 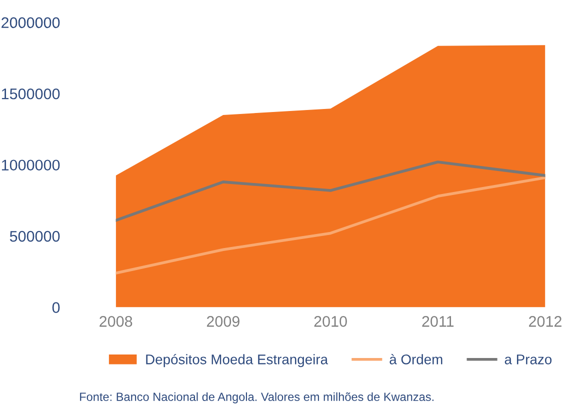 What do you see at coordinates (35, 236) in the screenshot?
I see `y-tick-label: 500000` at bounding box center [35, 236].